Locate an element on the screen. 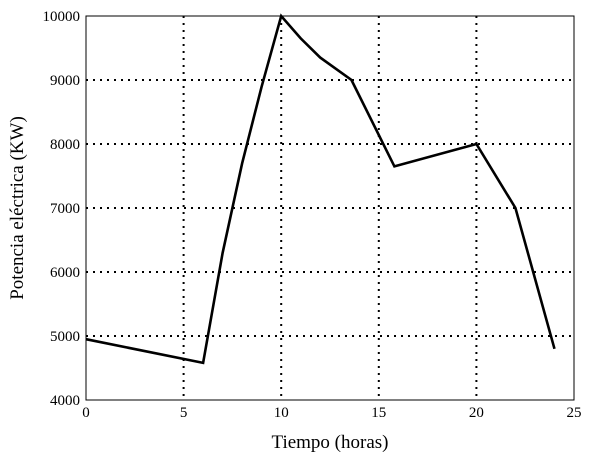 Image resolution: width=589 pixels, height=452 pixels. y-tick-label: 6000 is located at coordinates (65, 273).